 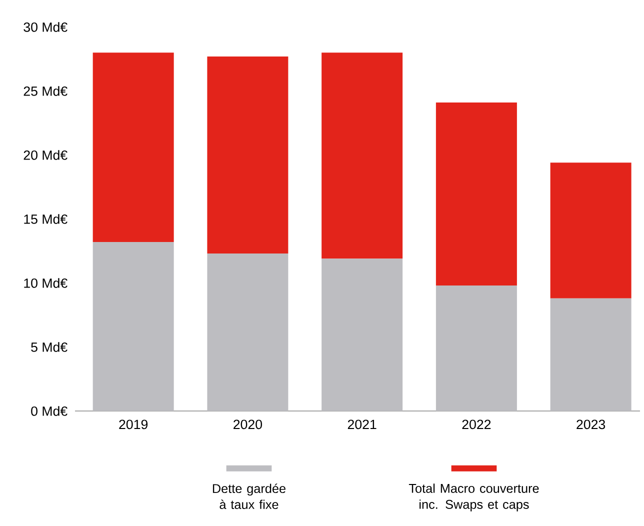 I want to click on y-tick-label: 25 Md€, so click(x=46, y=91).